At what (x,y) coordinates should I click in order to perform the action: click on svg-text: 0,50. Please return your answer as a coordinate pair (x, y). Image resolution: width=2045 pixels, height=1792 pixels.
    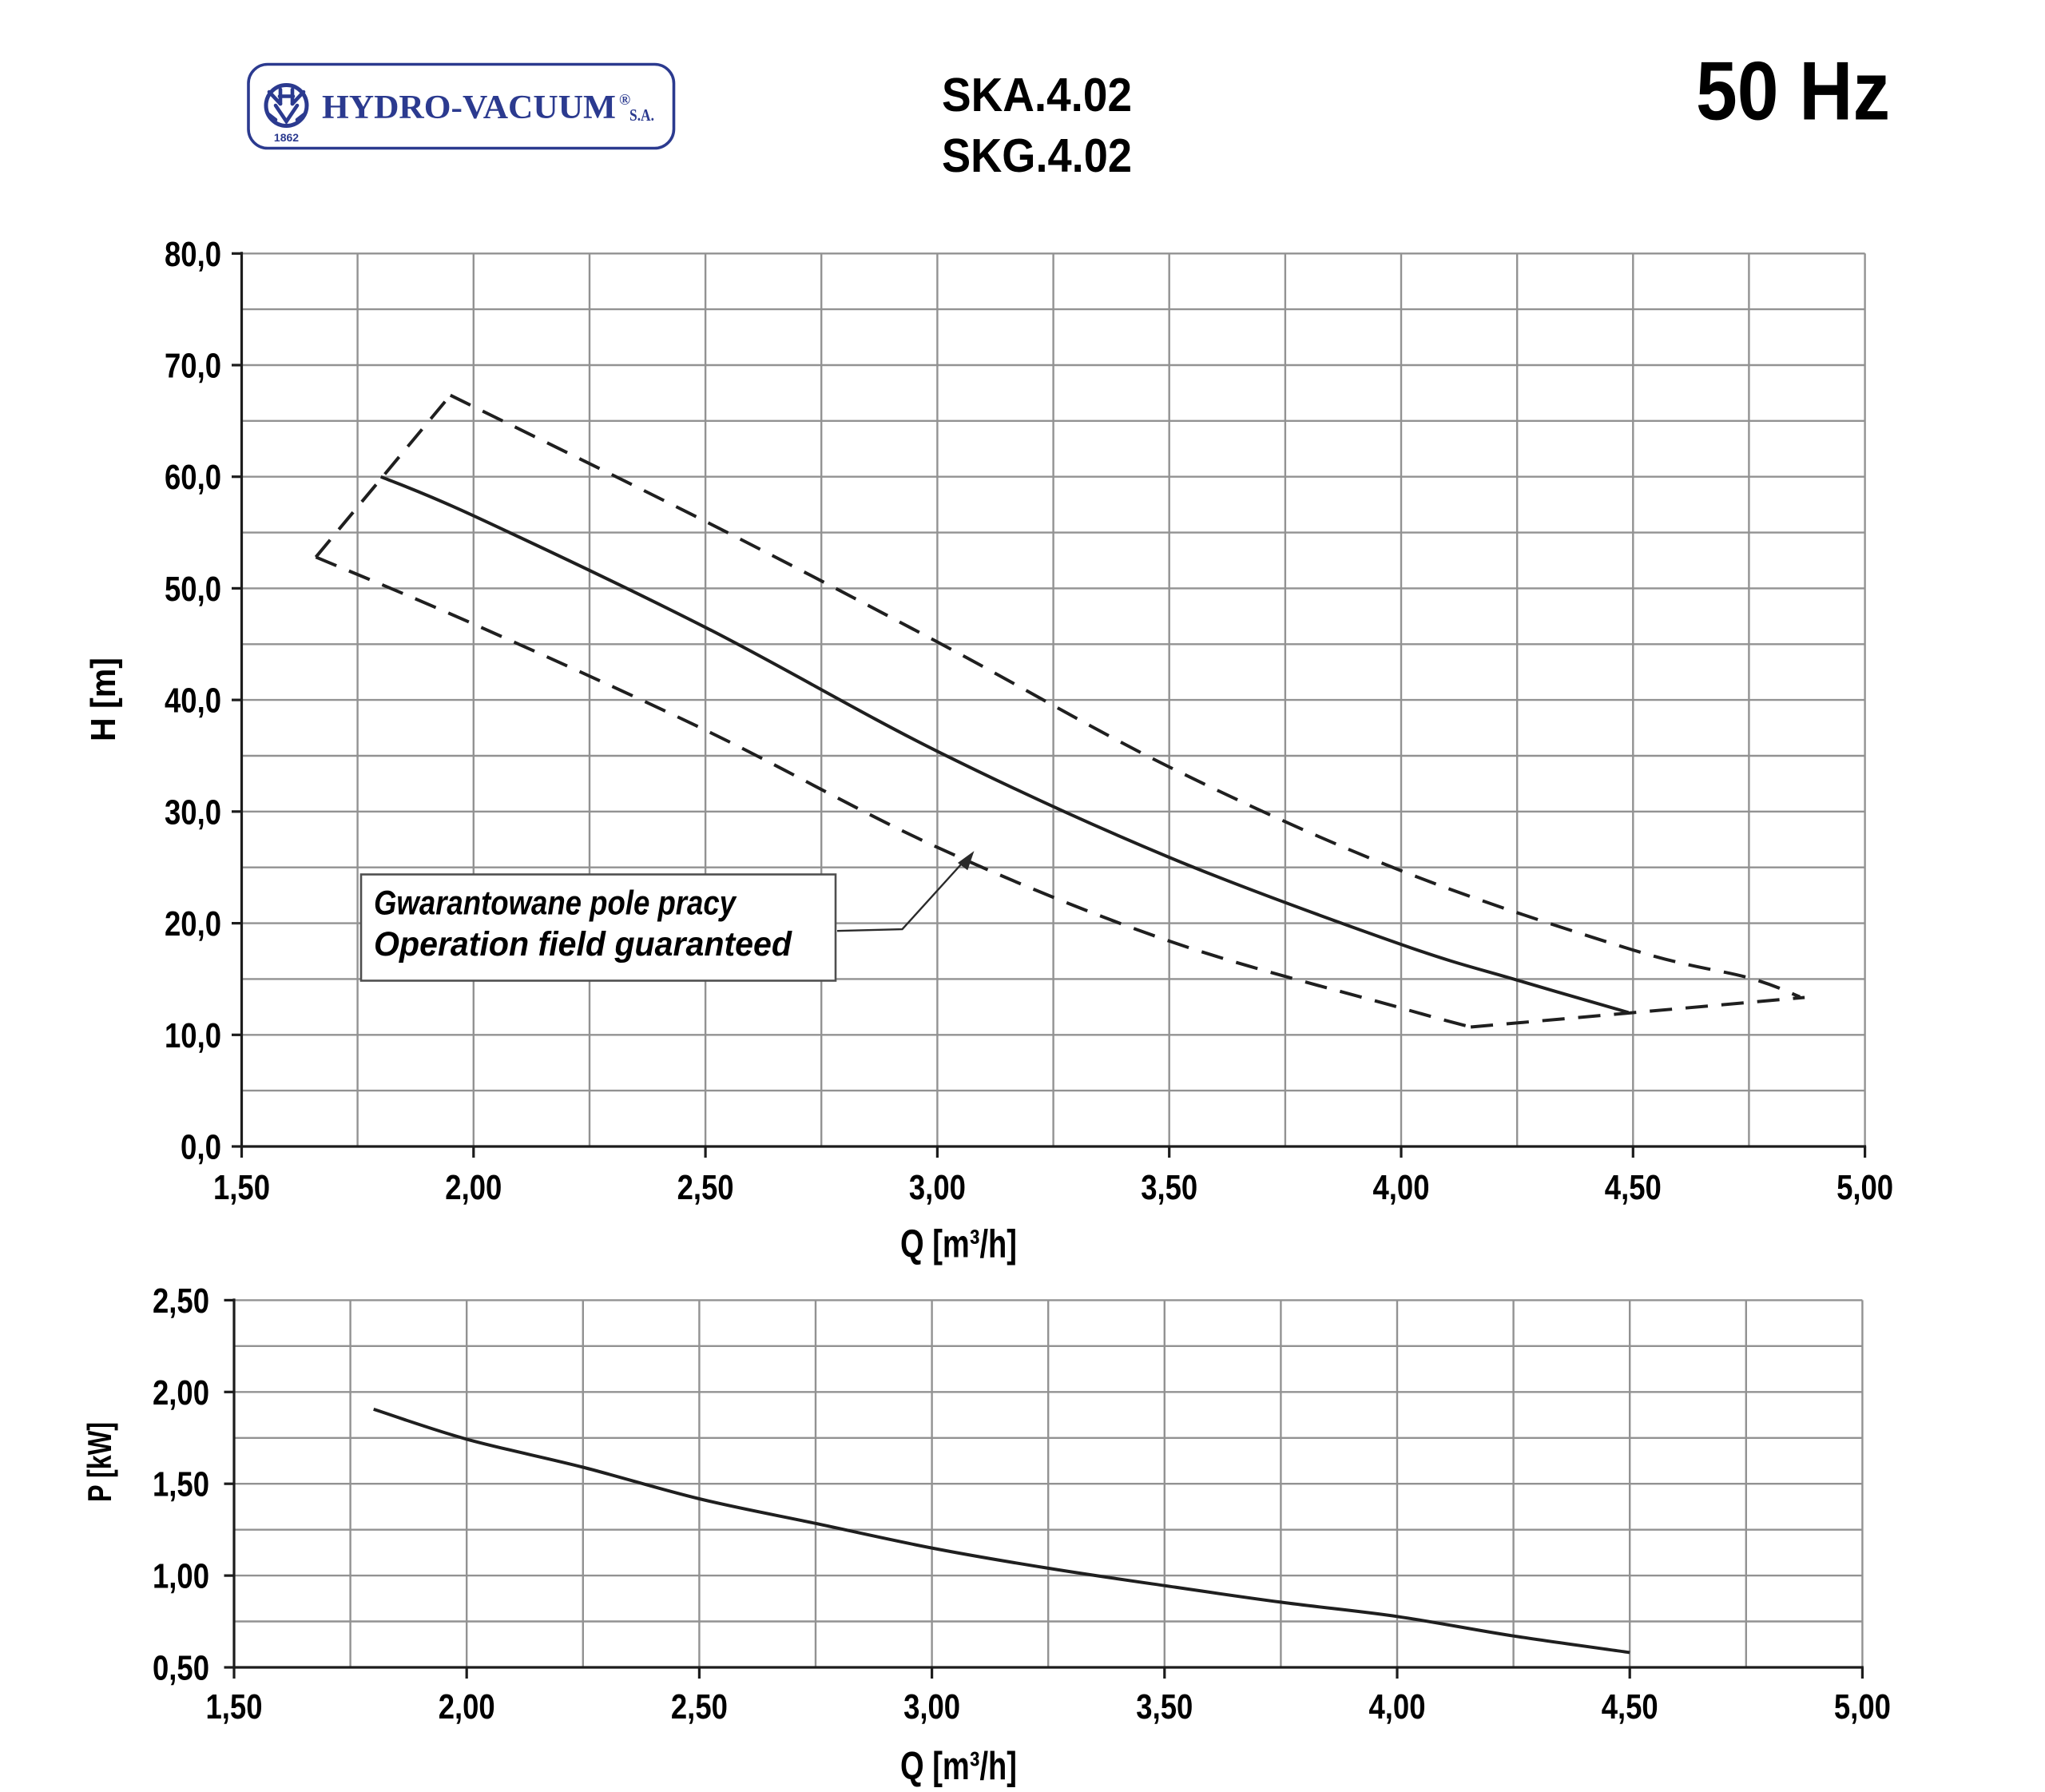
    Looking at the image, I should click on (181, 1669).